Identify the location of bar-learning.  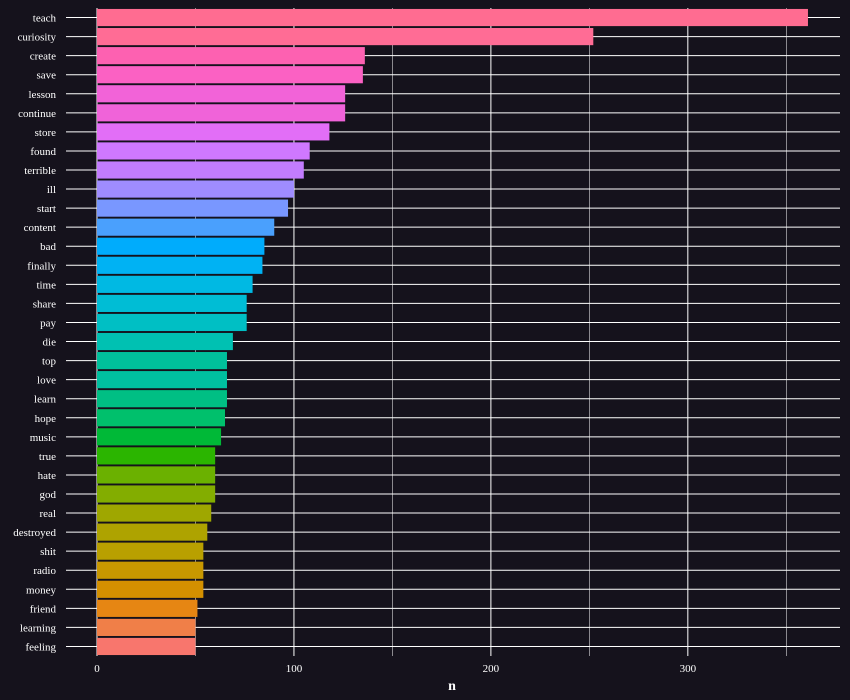
(146, 627).